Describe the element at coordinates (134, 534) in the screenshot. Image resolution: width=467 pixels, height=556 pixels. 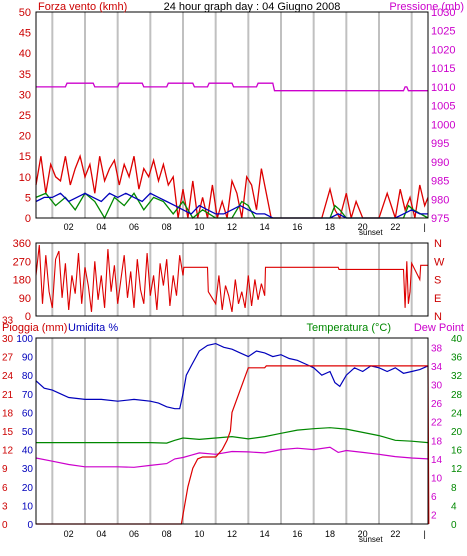
I see `climate-panel-x-tick: 06` at that location.